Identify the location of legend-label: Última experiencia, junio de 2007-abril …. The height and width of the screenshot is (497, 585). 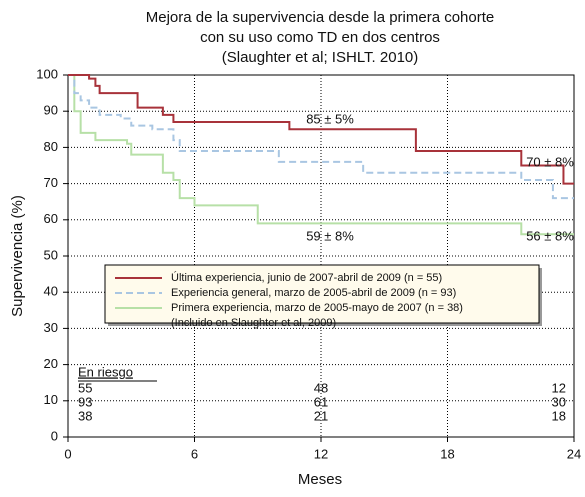
(306, 277).